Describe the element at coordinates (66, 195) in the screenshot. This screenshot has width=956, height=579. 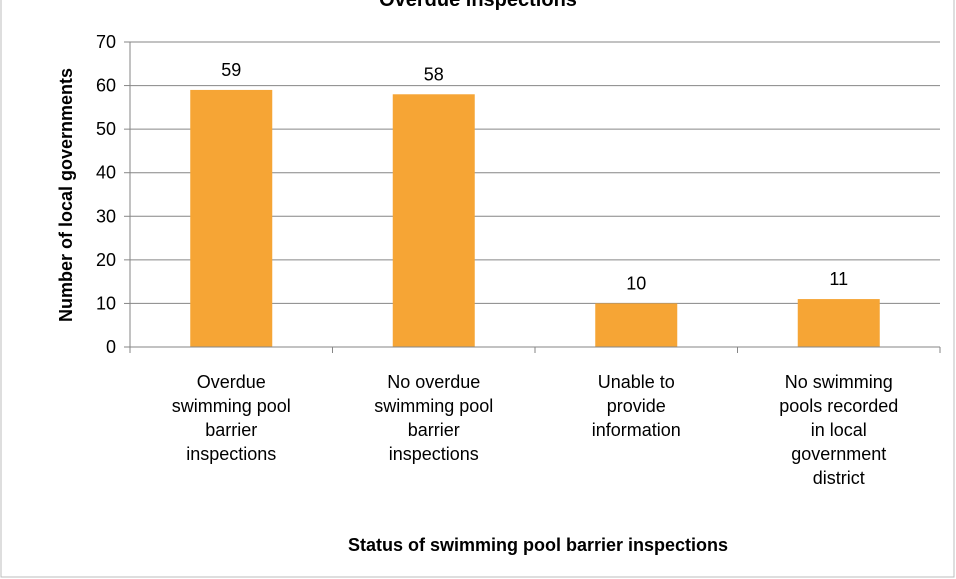
I see `y-axis-title: Number of local governments` at that location.